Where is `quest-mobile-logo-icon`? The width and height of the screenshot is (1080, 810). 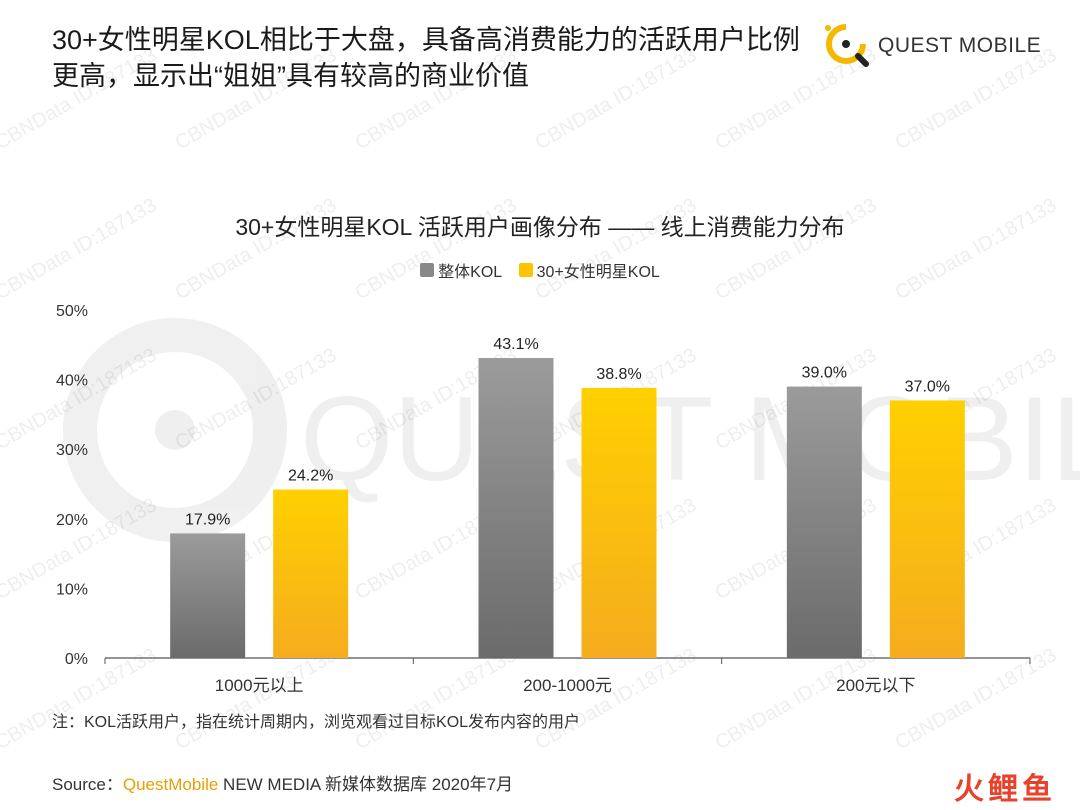 quest-mobile-logo-icon is located at coordinates (847, 45).